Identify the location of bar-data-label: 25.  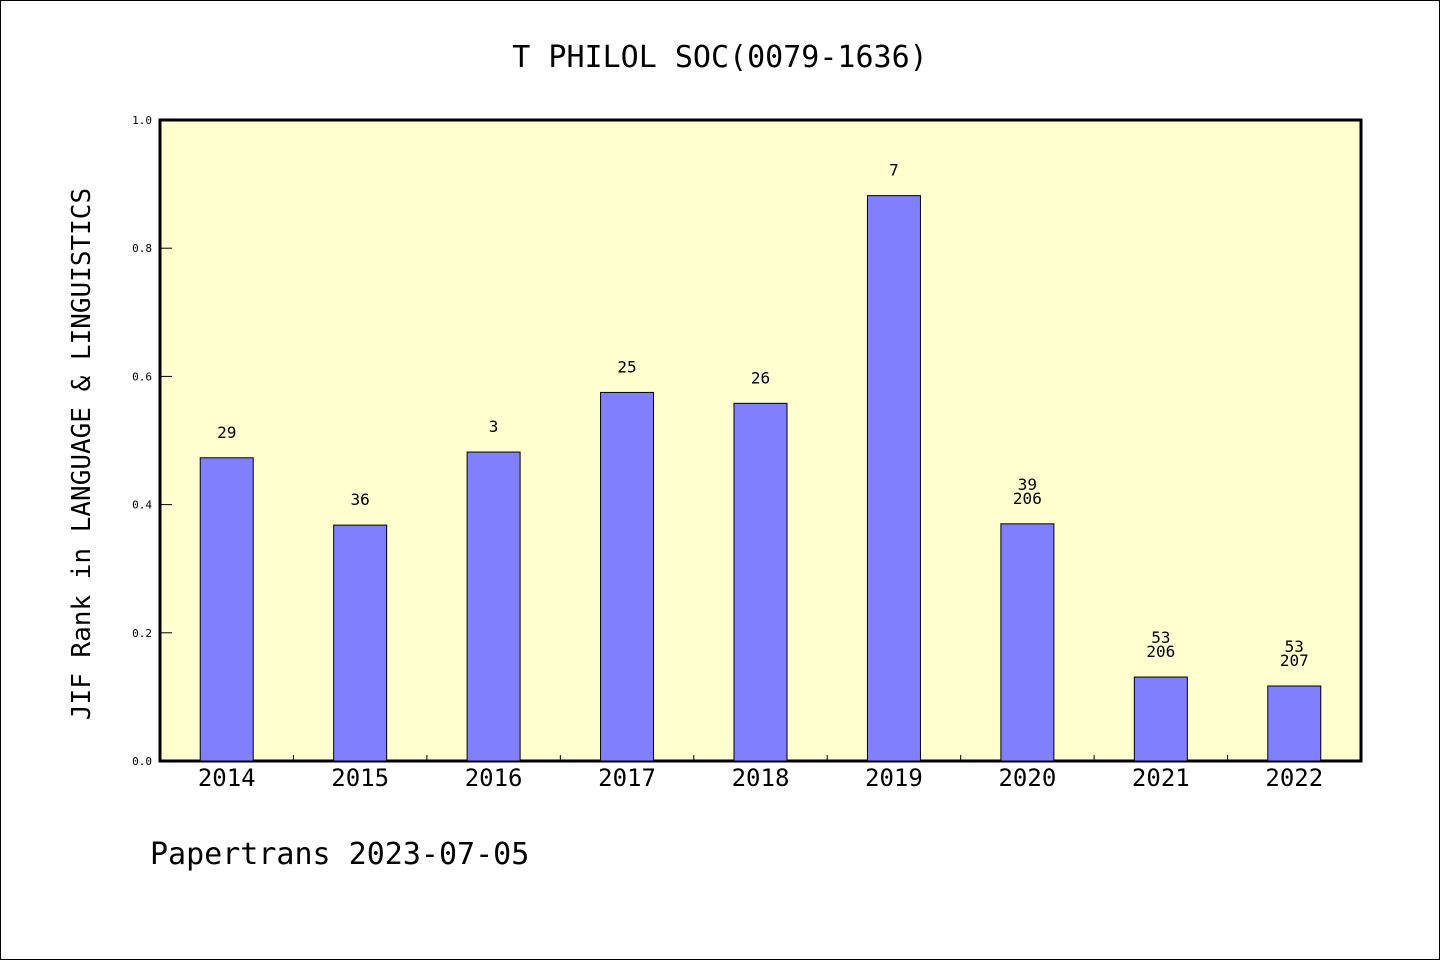
(626, 366).